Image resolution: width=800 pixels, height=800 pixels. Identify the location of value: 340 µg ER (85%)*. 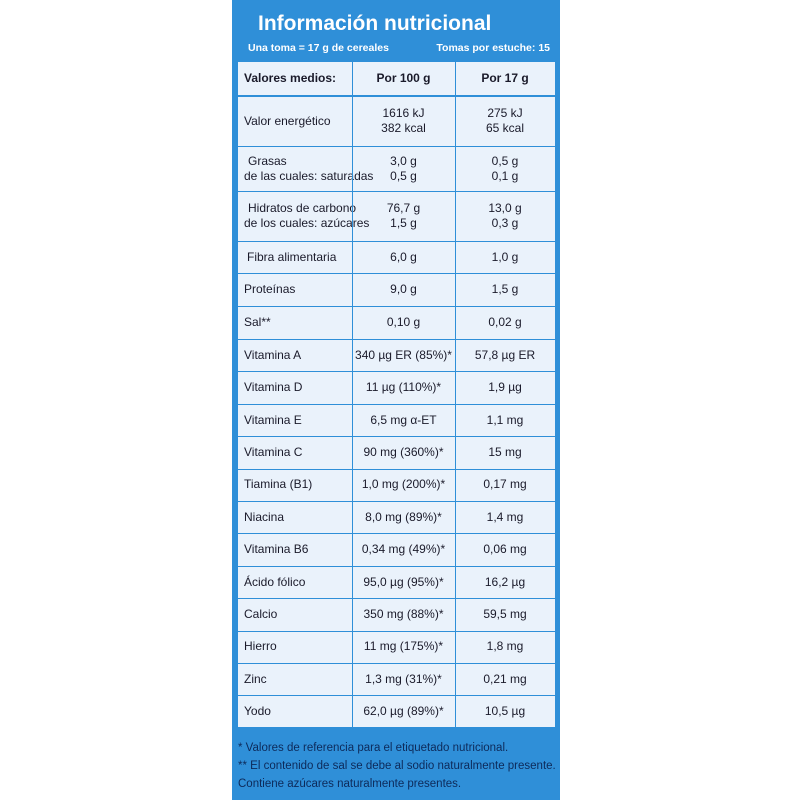
(403, 354).